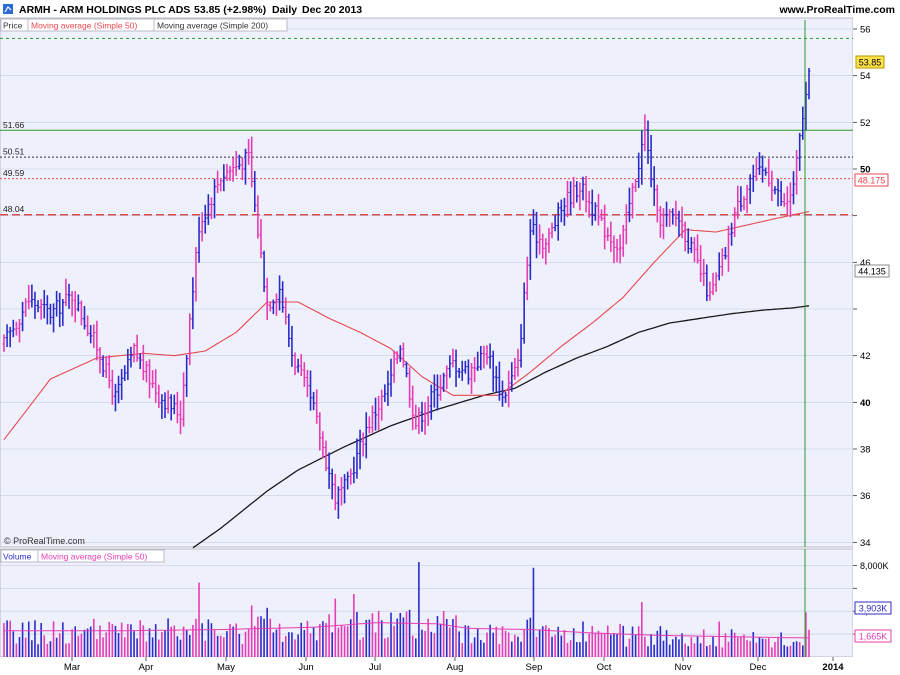 The image size is (900, 675). What do you see at coordinates (870, 62) in the screenshot?
I see `last-price-tag: 53.85` at bounding box center [870, 62].